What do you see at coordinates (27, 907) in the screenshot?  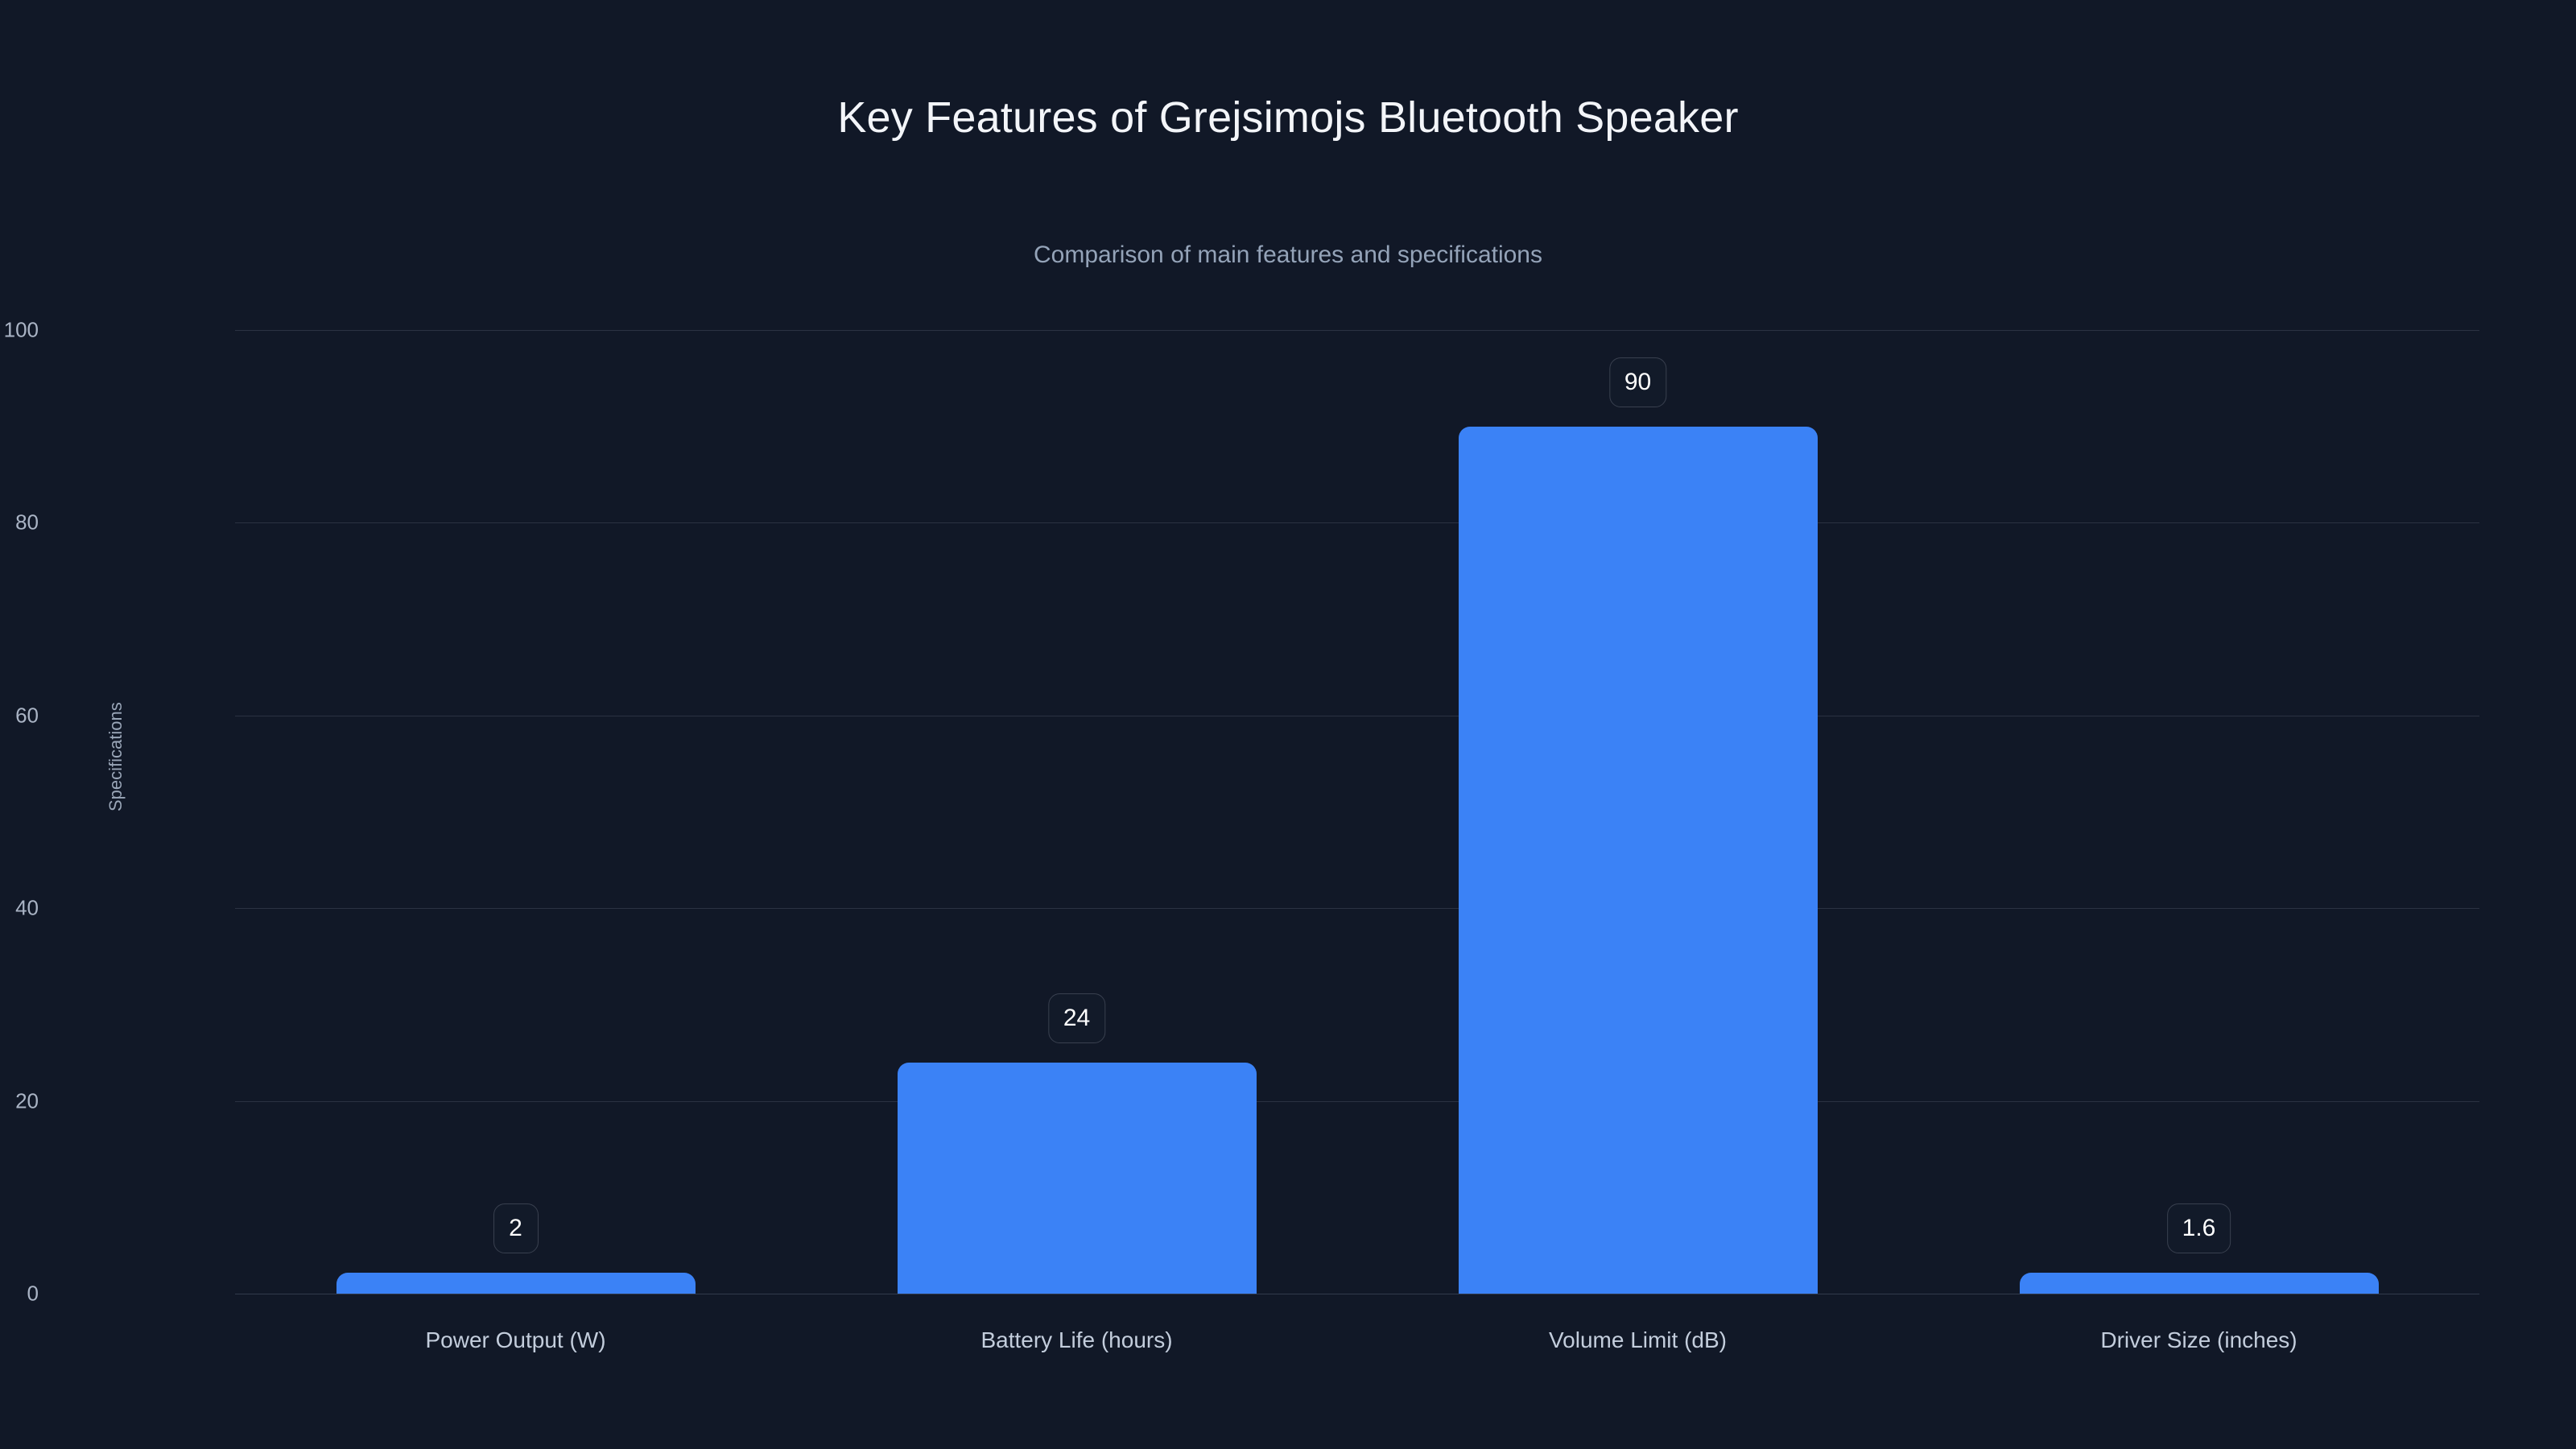 I see `y-axis-tick-label: 40` at bounding box center [27, 907].